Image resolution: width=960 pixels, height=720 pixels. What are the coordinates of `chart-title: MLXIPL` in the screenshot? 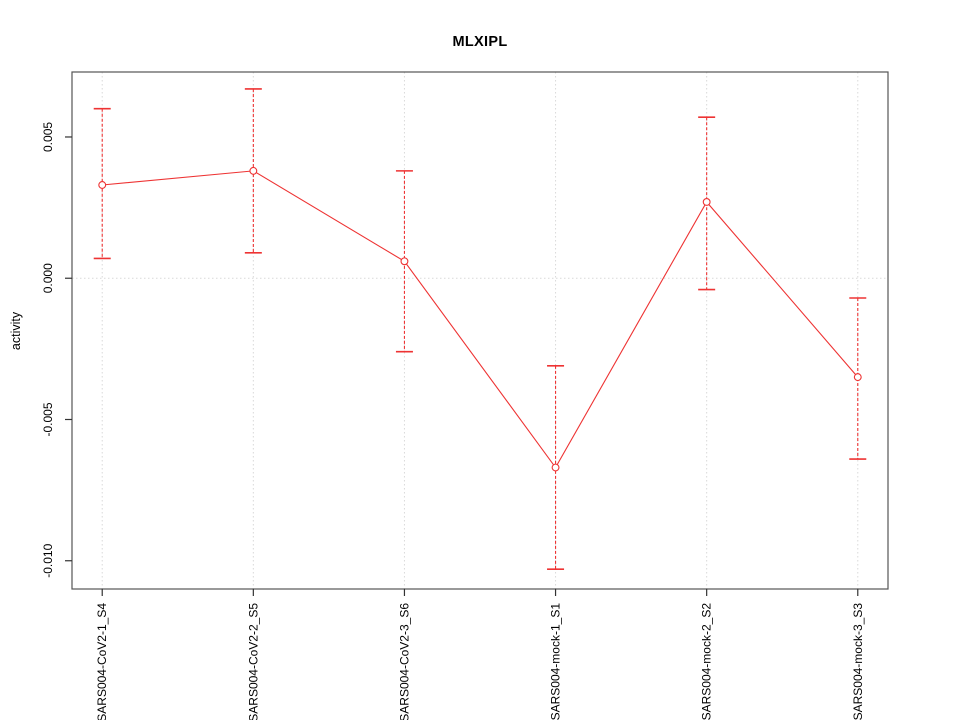 It's located at (480, 42).